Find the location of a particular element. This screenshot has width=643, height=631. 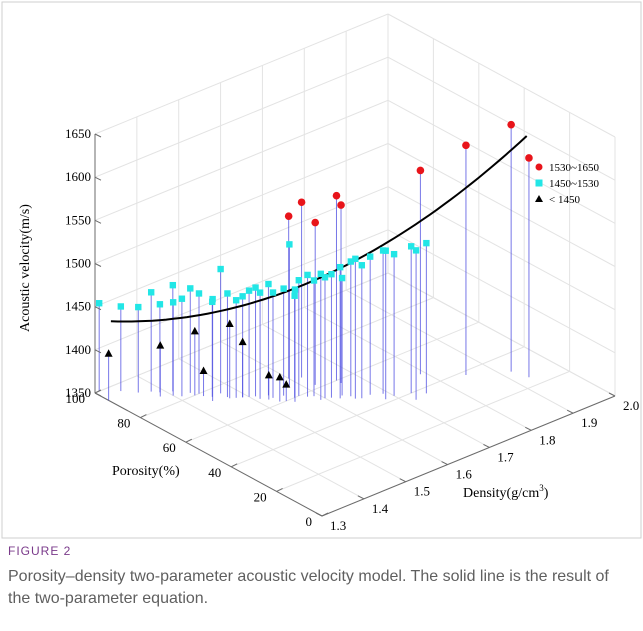

x-tick-label: 2.0 is located at coordinates (631, 405).